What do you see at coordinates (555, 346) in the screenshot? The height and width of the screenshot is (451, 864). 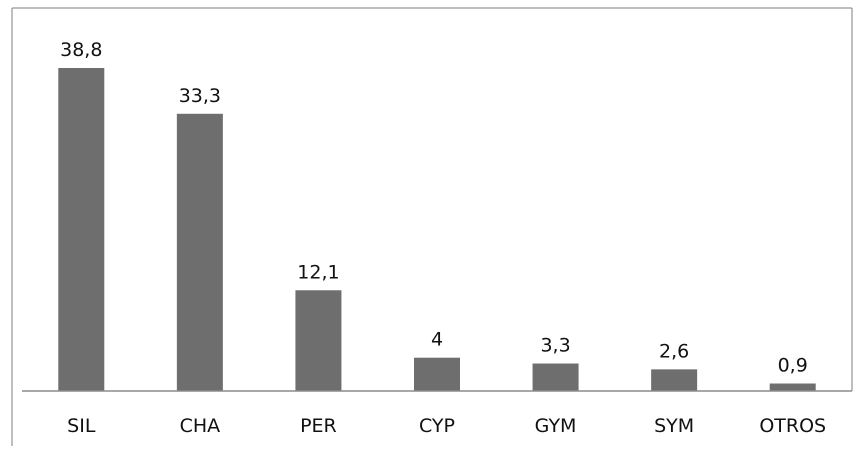 I see `value-label-gym: 3,3` at bounding box center [555, 346].